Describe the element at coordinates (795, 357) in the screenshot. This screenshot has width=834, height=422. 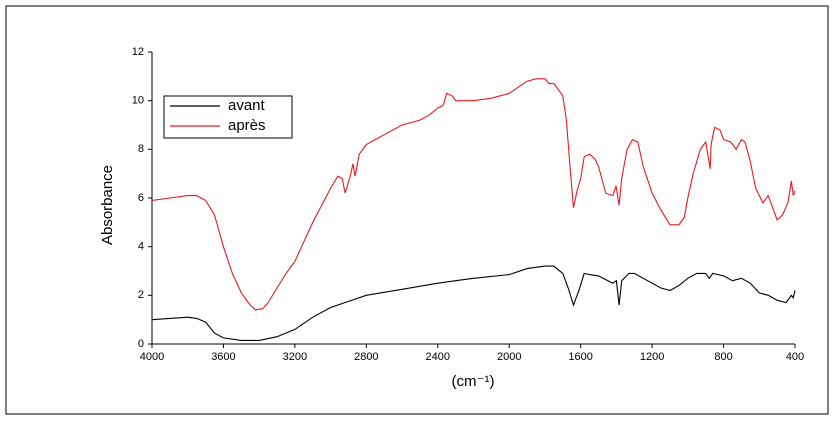
I see `x-tick-label: 400` at that location.